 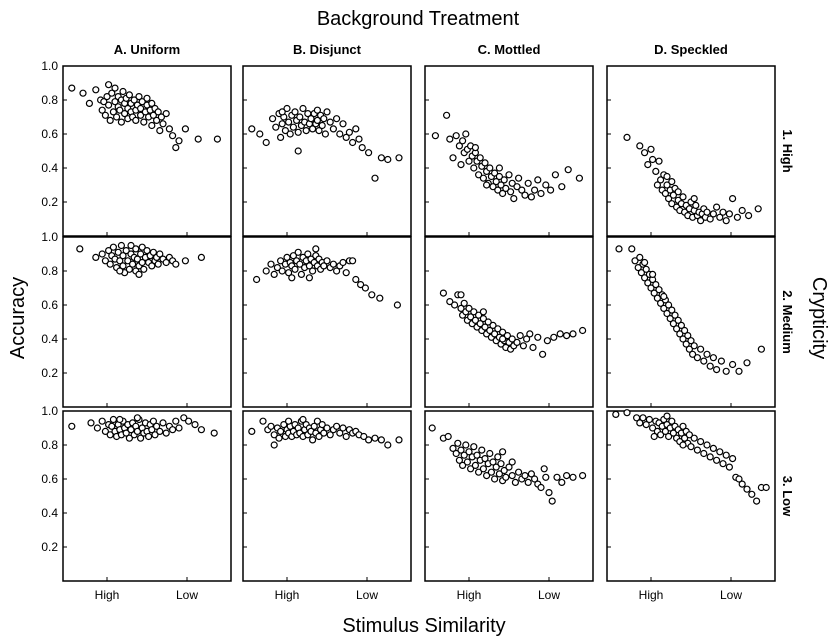 I want to click on y-tick-label: 0.8, so click(x=49, y=445).